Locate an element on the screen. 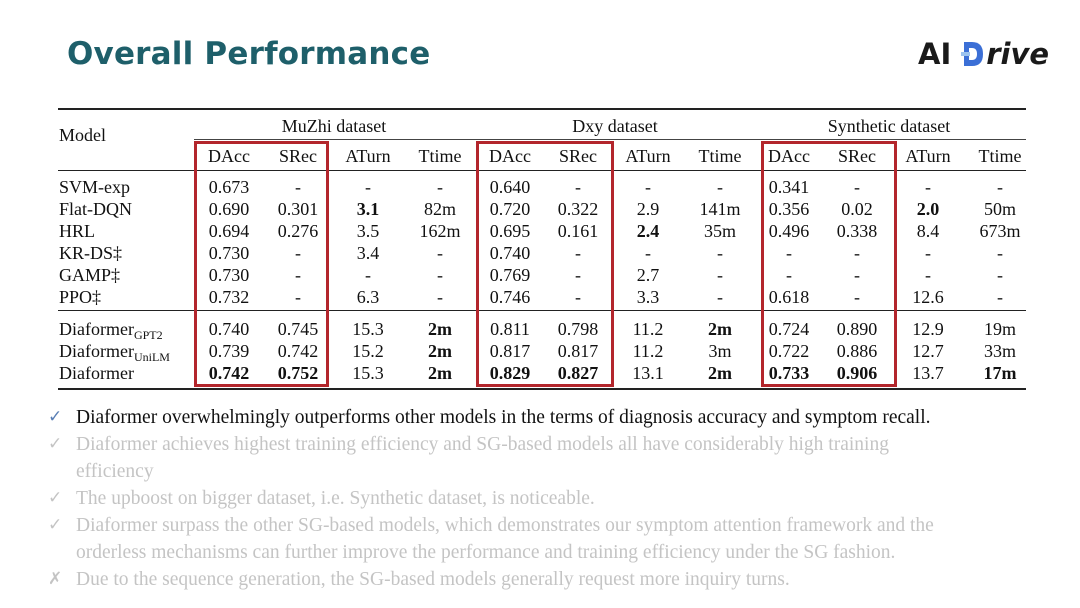 This screenshot has width=1080, height=608. table-cell: 0.724 is located at coordinates (789, 329).